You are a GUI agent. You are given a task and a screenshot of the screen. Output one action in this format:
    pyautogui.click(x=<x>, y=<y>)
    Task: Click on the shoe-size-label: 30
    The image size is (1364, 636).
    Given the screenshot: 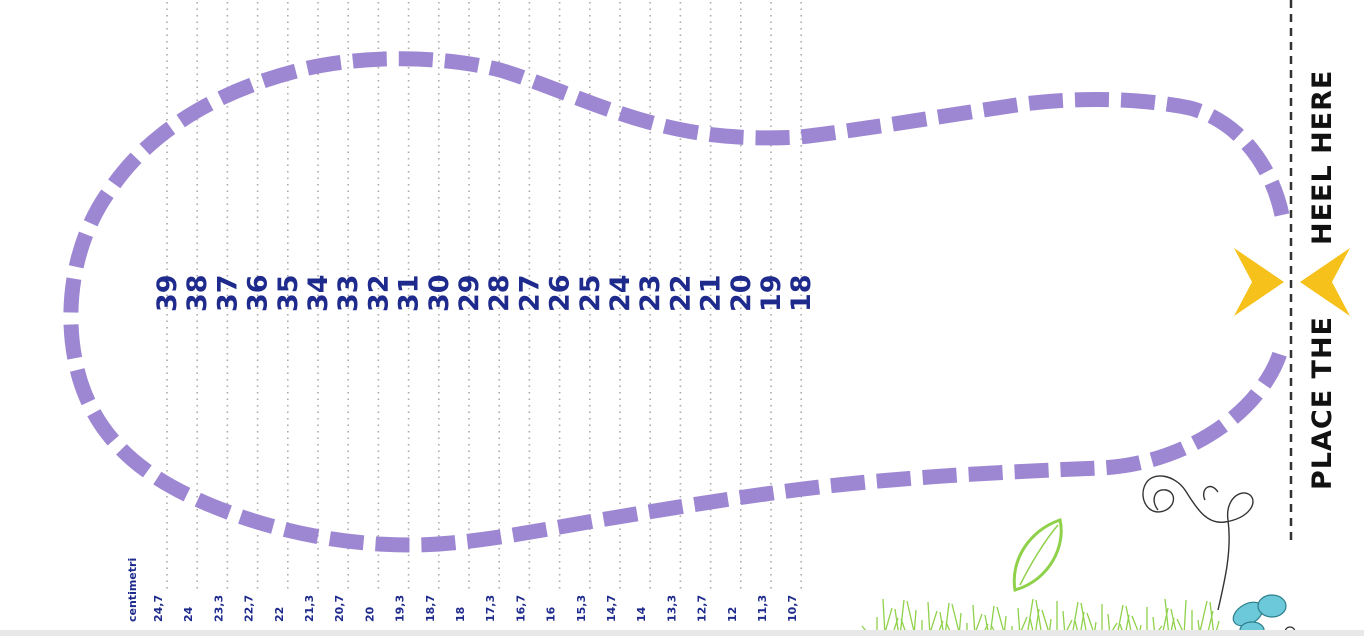 What is the action you would take?
    pyautogui.click(x=439, y=293)
    